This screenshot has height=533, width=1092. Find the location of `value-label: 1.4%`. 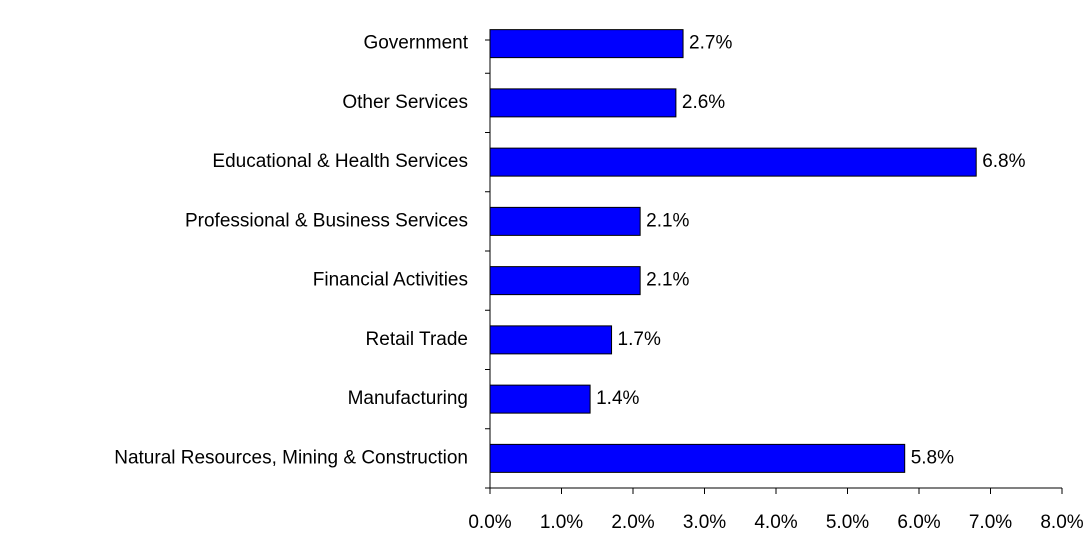

value-label: 1.4% is located at coordinates (617, 398).